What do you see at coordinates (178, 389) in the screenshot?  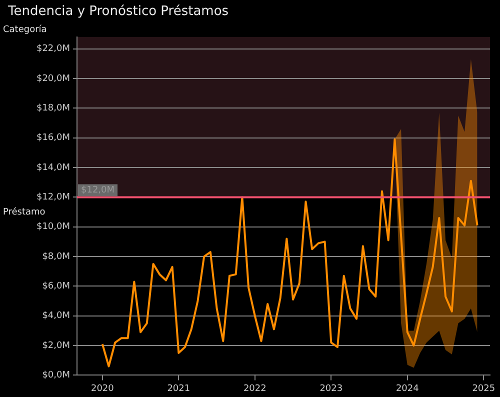 I see `x-tick-label: 2021` at bounding box center [178, 389].